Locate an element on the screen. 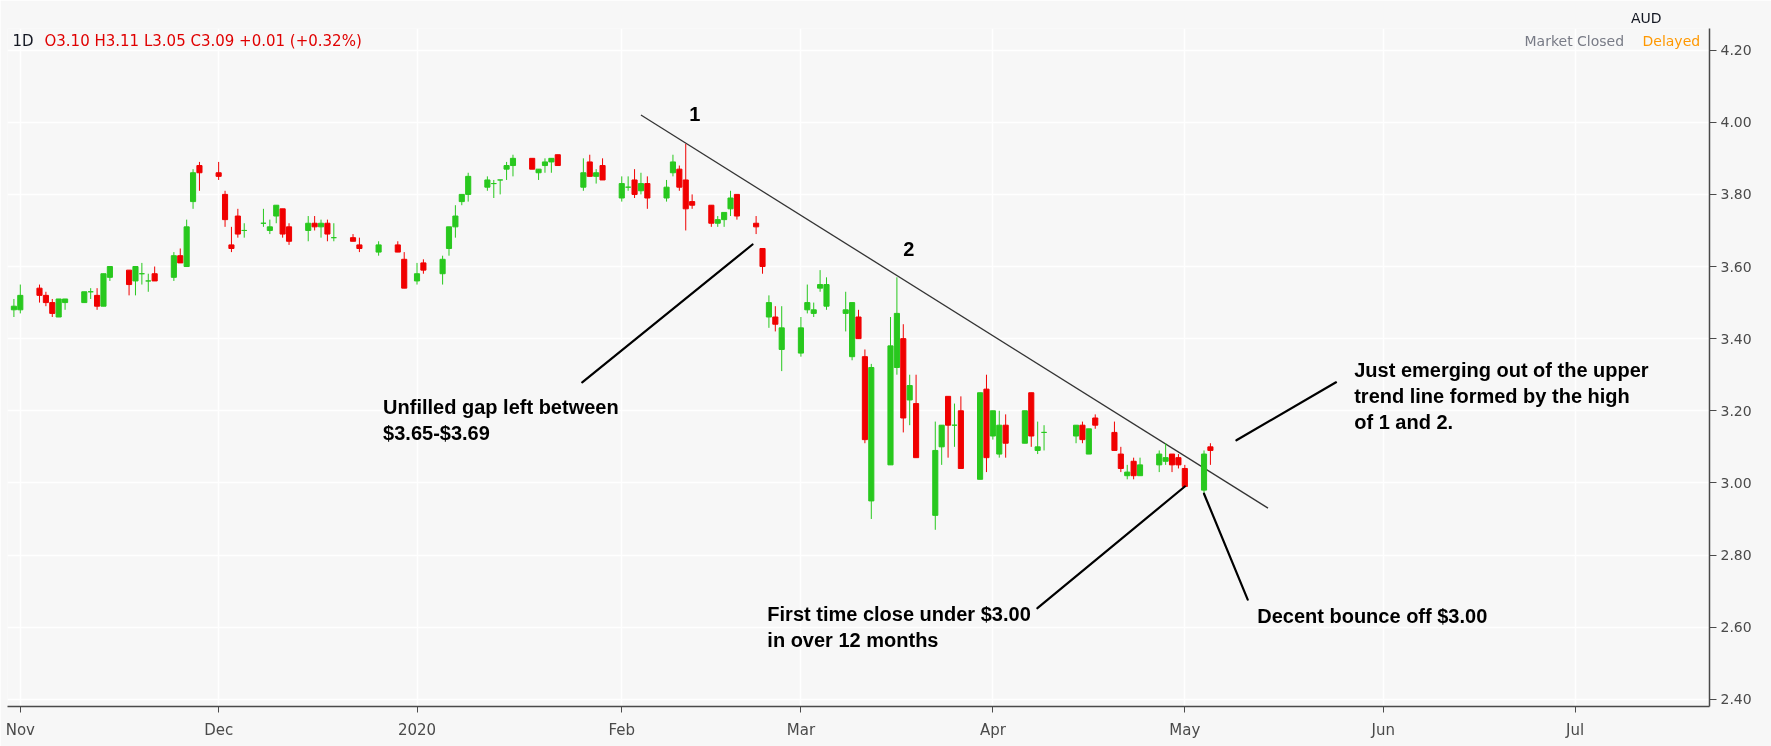  annotation: First time close under $3.00 in over 12 months is located at coordinates (899, 627).